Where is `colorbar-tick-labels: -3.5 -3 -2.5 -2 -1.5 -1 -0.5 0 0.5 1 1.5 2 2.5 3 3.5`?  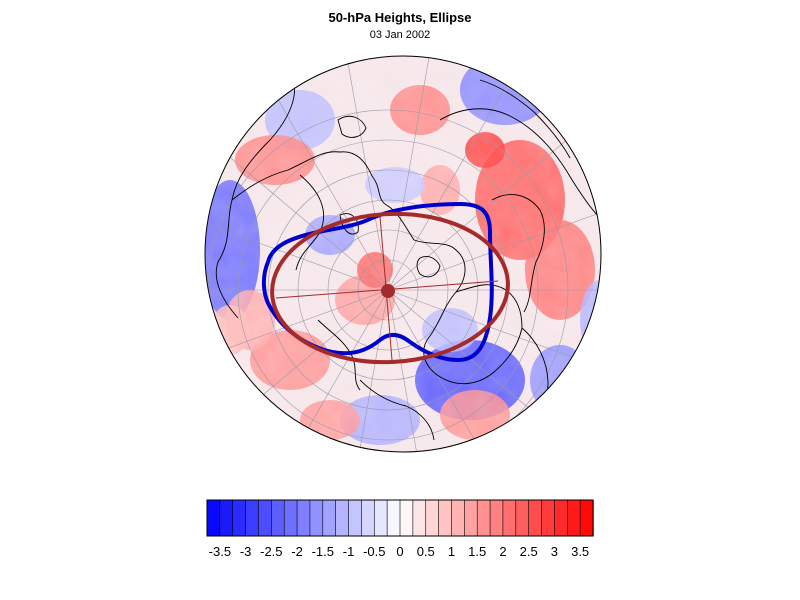 colorbar-tick-labels: -3.5 -3 -2.5 -2 -1.5 -1 -0.5 0 0.5 1 1.5 2 2.5 3 3.5 is located at coordinates (399, 551).